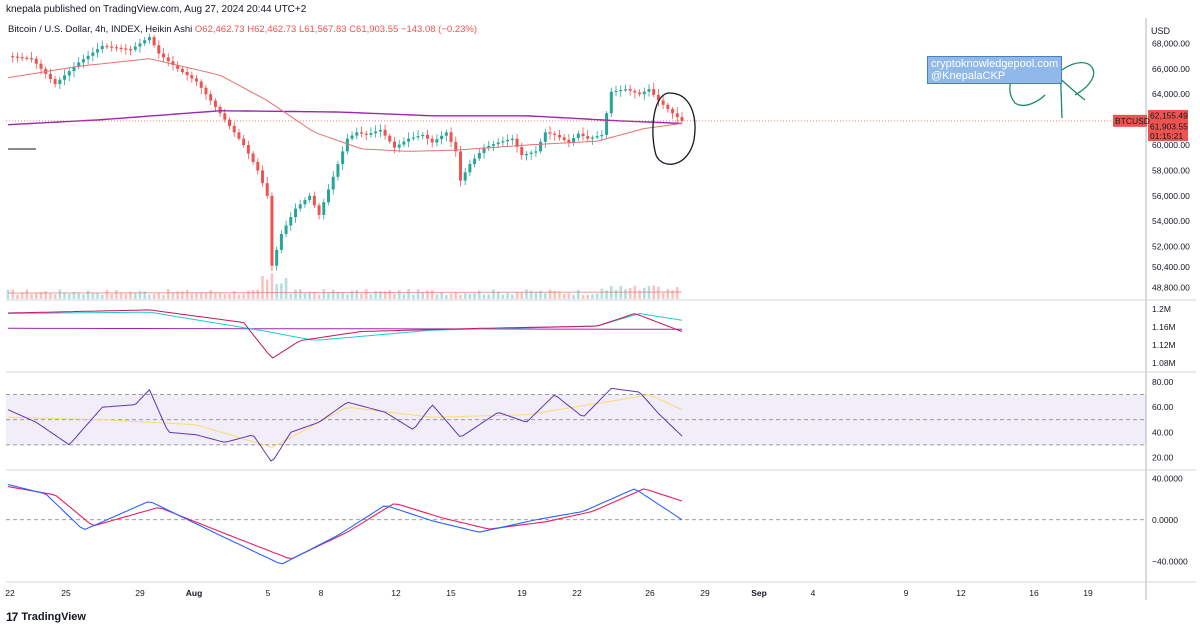 This screenshot has width=1200, height=627. Describe the element at coordinates (12, 617) in the screenshot. I see `tradingview-logo-icon: 17` at that location.